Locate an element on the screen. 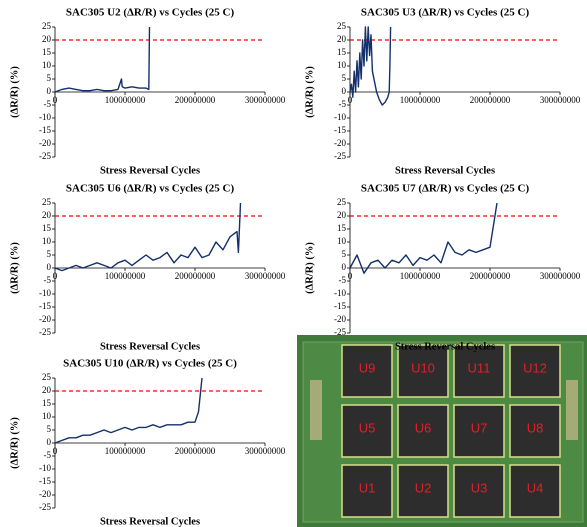 The image size is (587, 527). chip-label: U2 is located at coordinates (423, 487).